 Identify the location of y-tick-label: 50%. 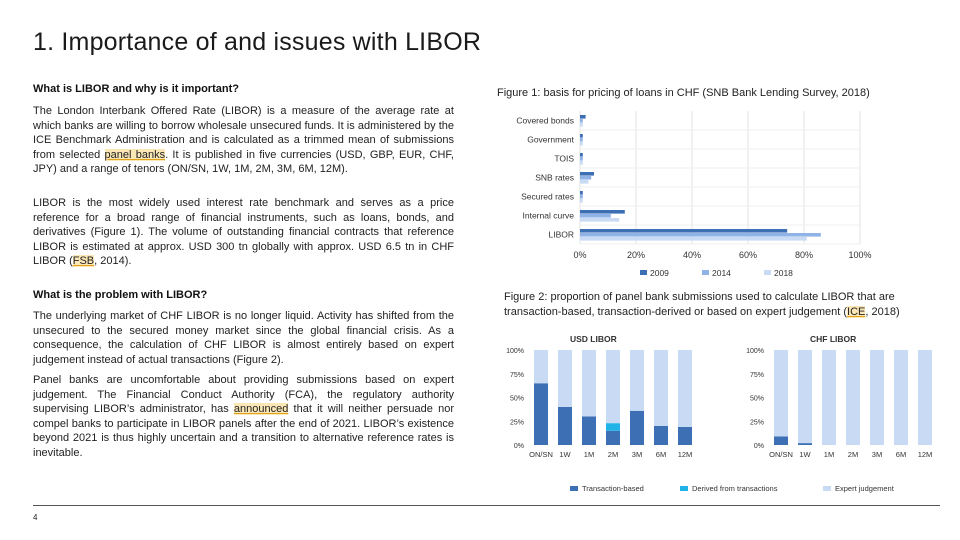
(757, 399).